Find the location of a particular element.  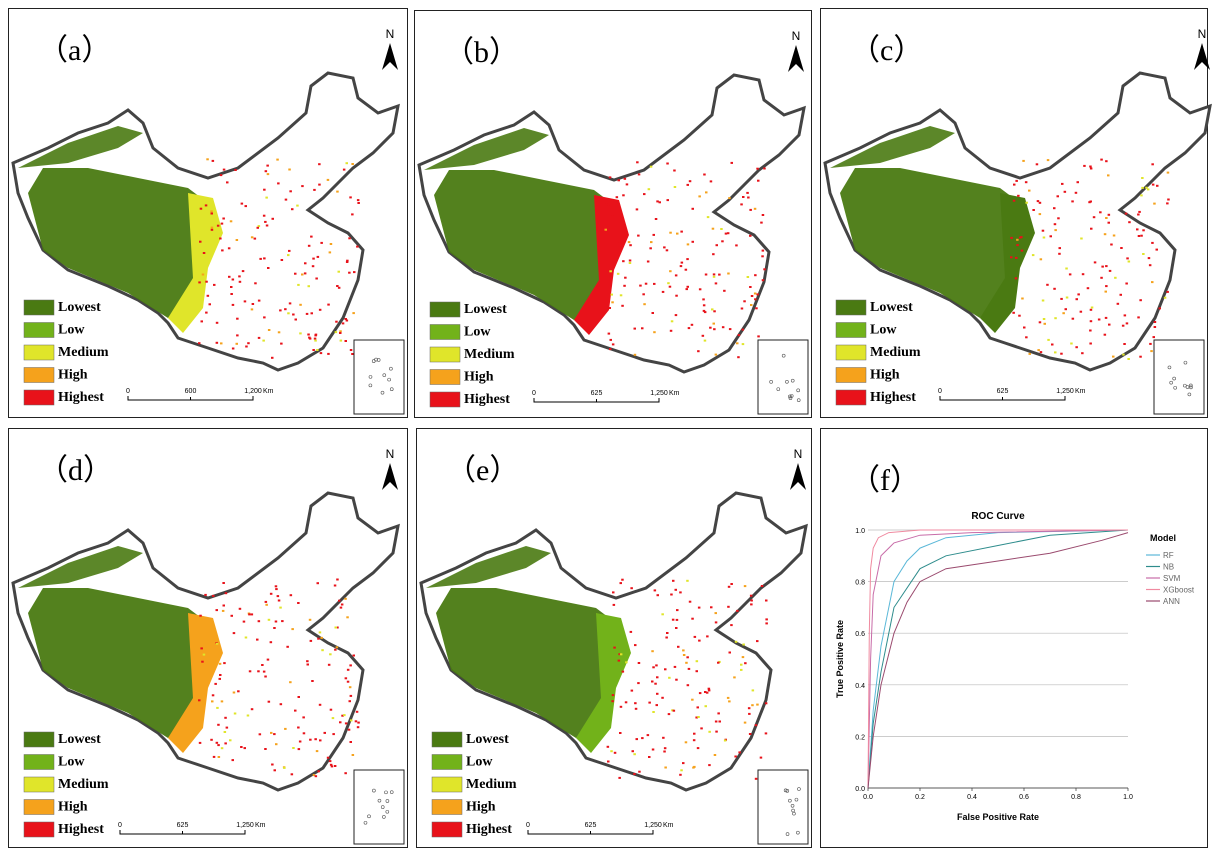

scale-label: 625 is located at coordinates (1003, 391).